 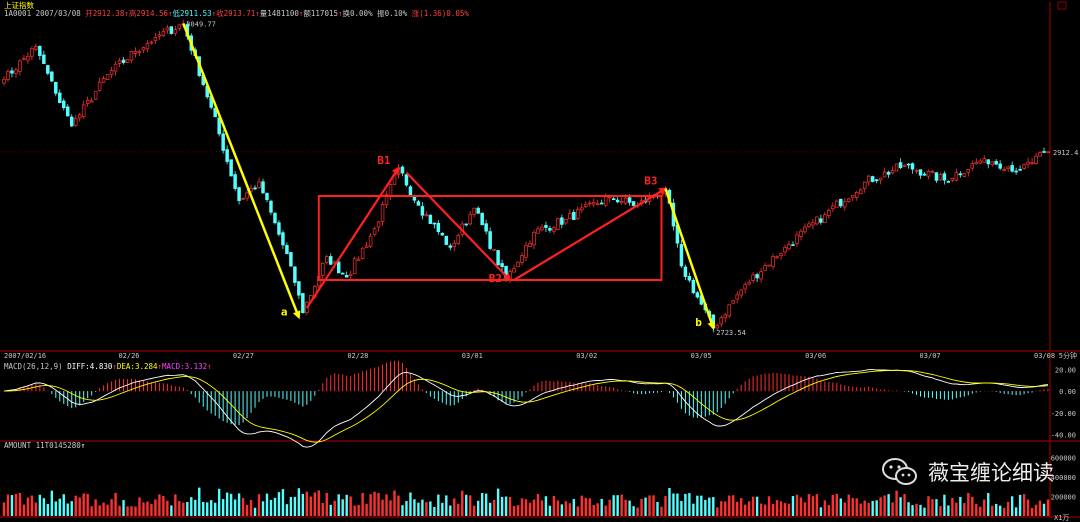 I want to click on header-segment: 额117015, so click(x=320, y=13).